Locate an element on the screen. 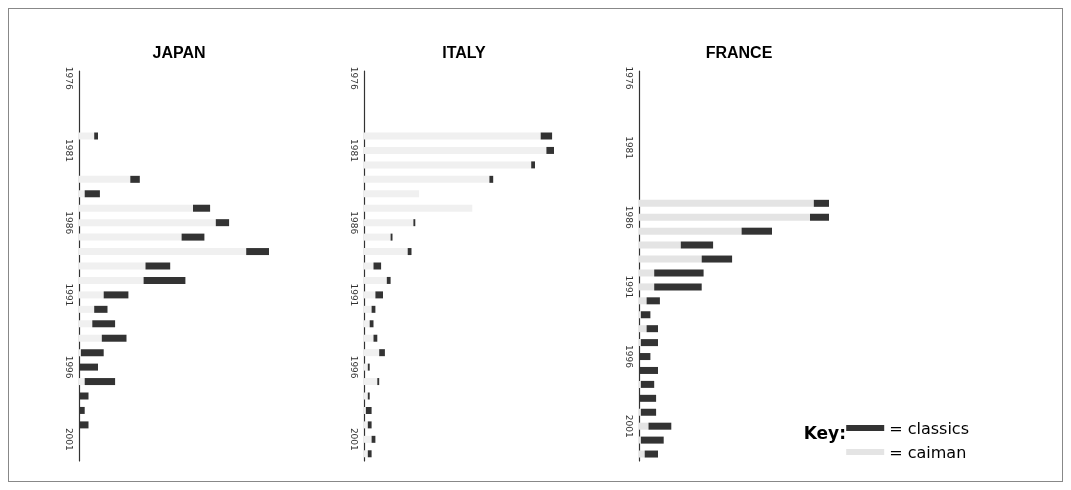 Image resolution: width=1071 pixels, height=490 pixels. chart-title: JAPAN is located at coordinates (179, 52).